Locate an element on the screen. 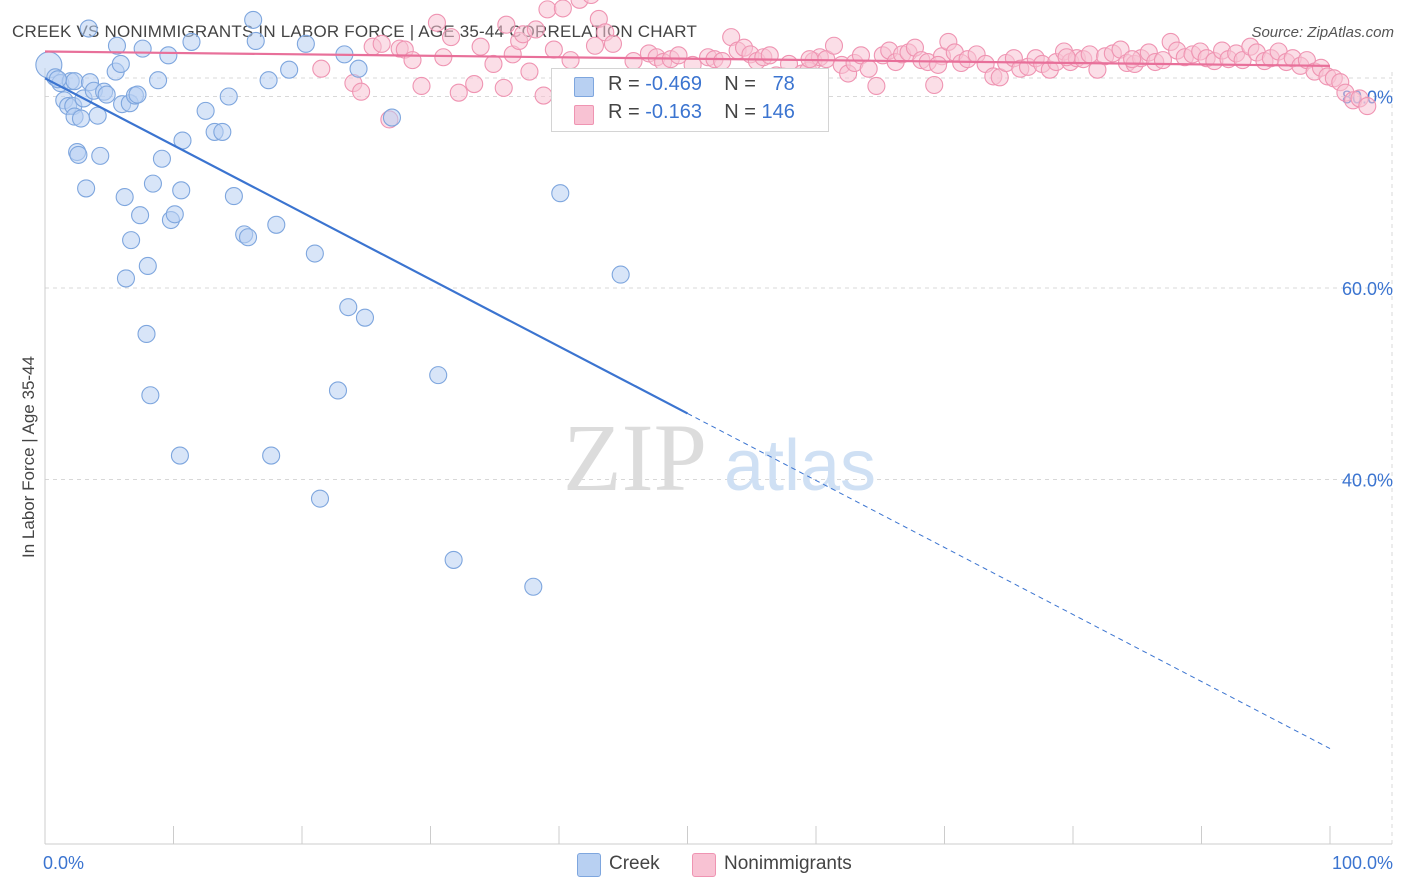 This screenshot has height=892, width=1406. x-tick-labels: 0.0% 100.0% is located at coordinates (718, 863).